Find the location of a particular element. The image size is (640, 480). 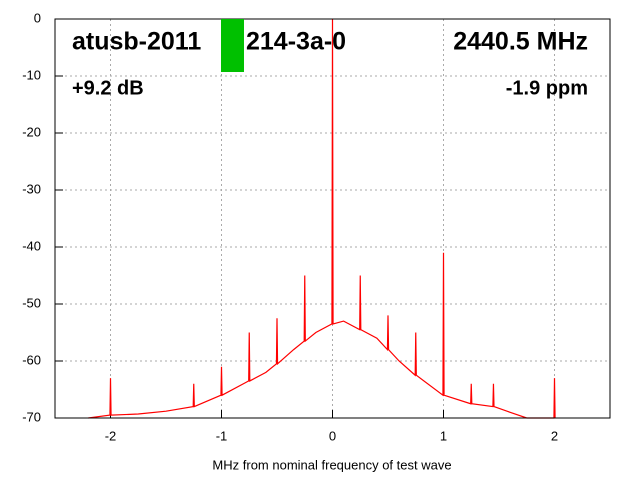

indicator is located at coordinates (232, 45).